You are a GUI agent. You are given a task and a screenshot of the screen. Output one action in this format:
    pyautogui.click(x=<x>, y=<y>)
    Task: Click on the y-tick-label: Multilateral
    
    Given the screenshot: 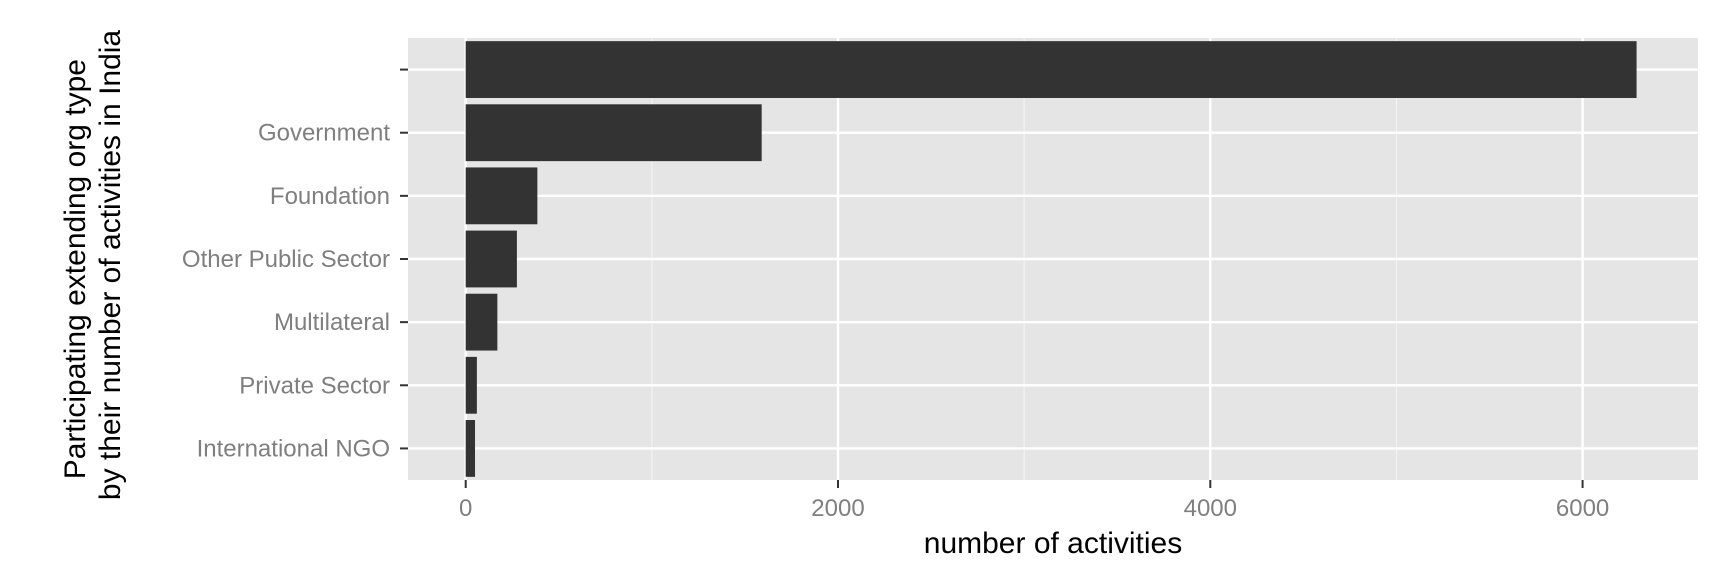 What is the action you would take?
    pyautogui.click(x=332, y=322)
    